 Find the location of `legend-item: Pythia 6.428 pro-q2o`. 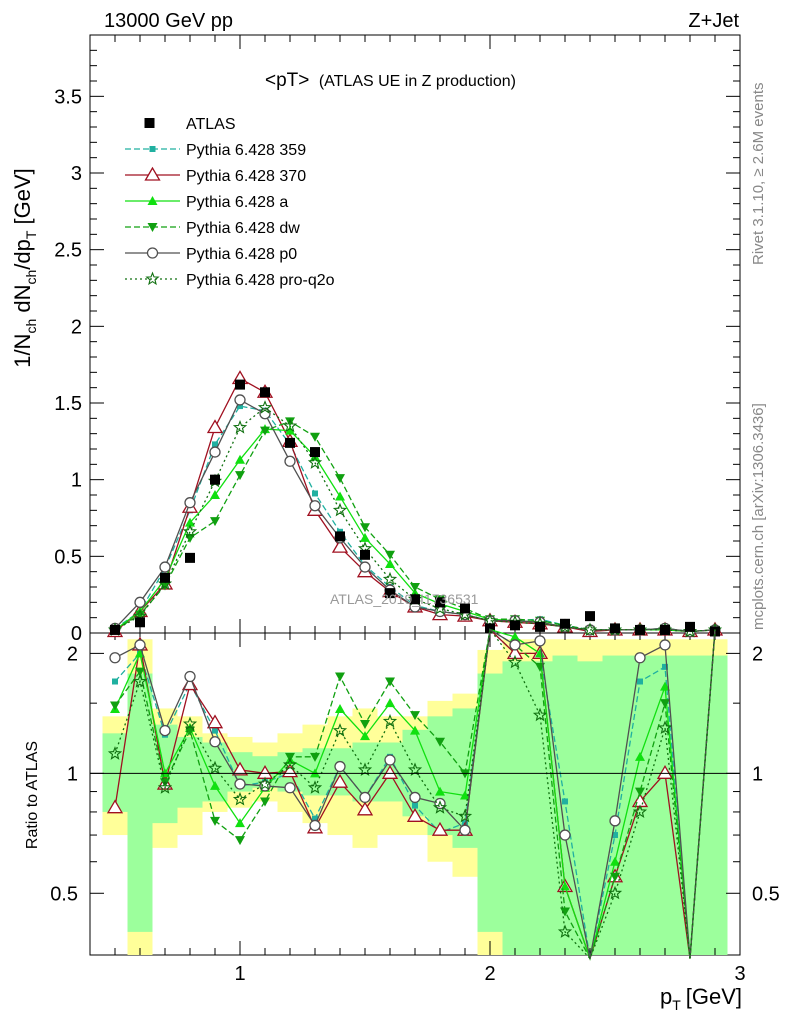

legend-item: Pythia 6.428 pro-q2o is located at coordinates (230, 280).